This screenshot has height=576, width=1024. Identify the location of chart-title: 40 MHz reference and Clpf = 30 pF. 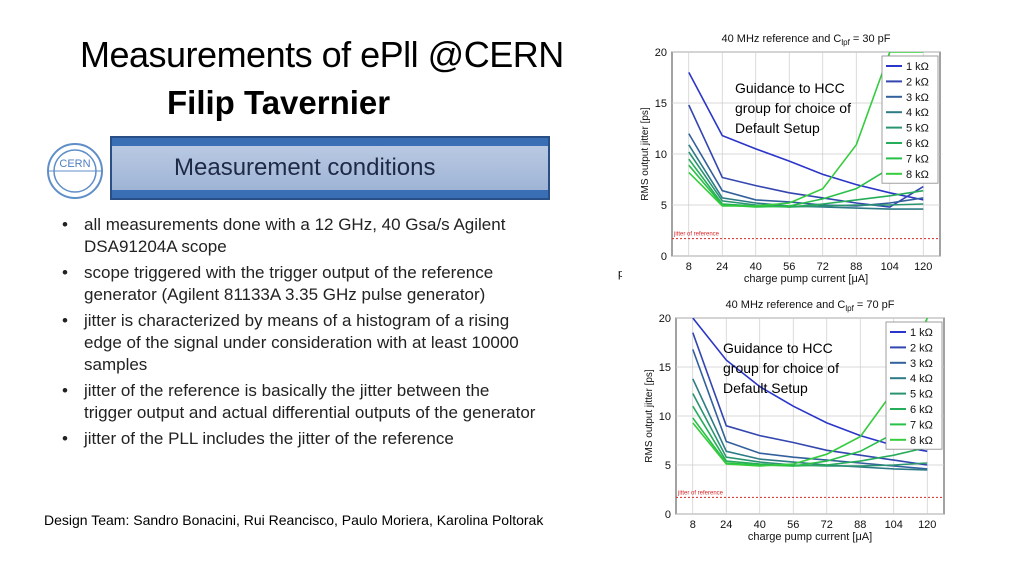
(806, 40).